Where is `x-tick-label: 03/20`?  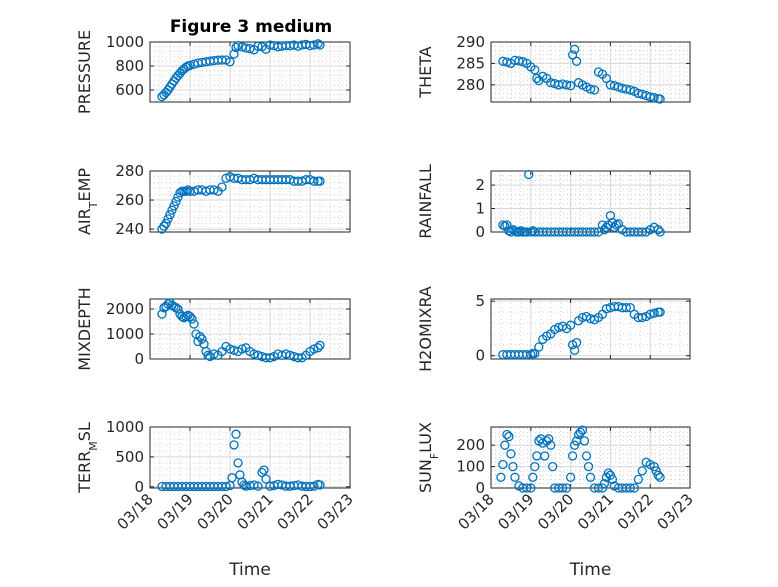
x-tick-label: 03/20 is located at coordinates (215, 511).